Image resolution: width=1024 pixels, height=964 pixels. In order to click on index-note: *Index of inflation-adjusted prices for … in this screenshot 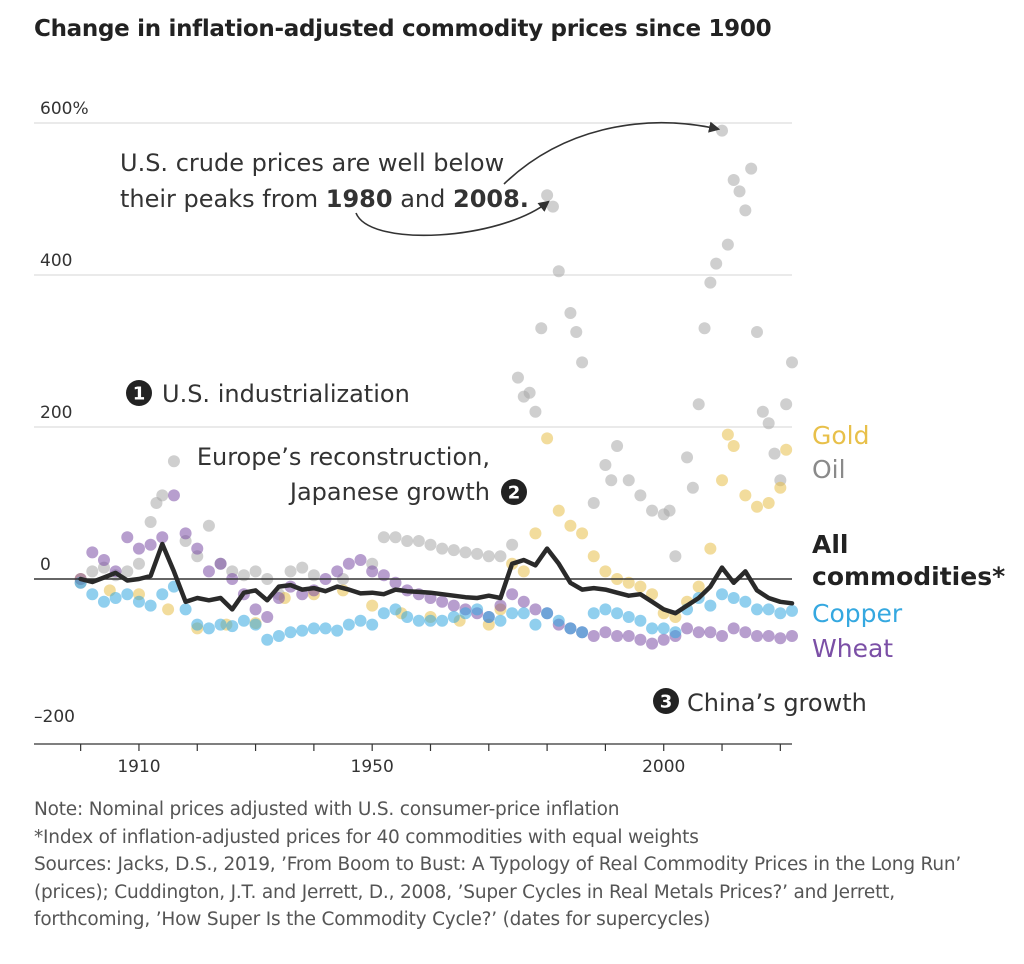, I will do `click(366, 837)`.